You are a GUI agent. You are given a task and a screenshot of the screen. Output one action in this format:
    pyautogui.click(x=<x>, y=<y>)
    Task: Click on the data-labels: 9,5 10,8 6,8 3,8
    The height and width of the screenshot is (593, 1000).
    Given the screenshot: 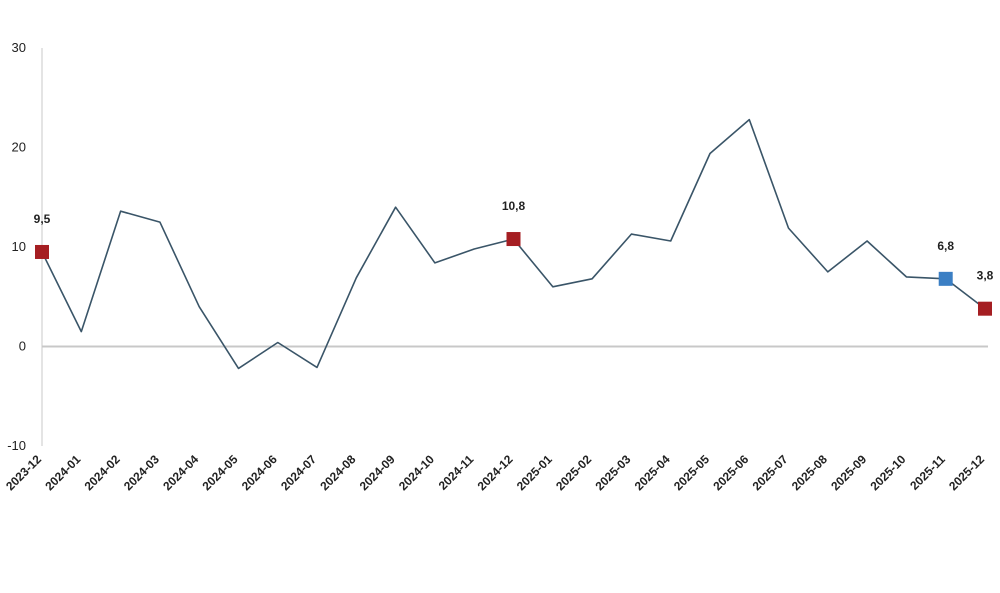 What is the action you would take?
    pyautogui.click(x=514, y=241)
    